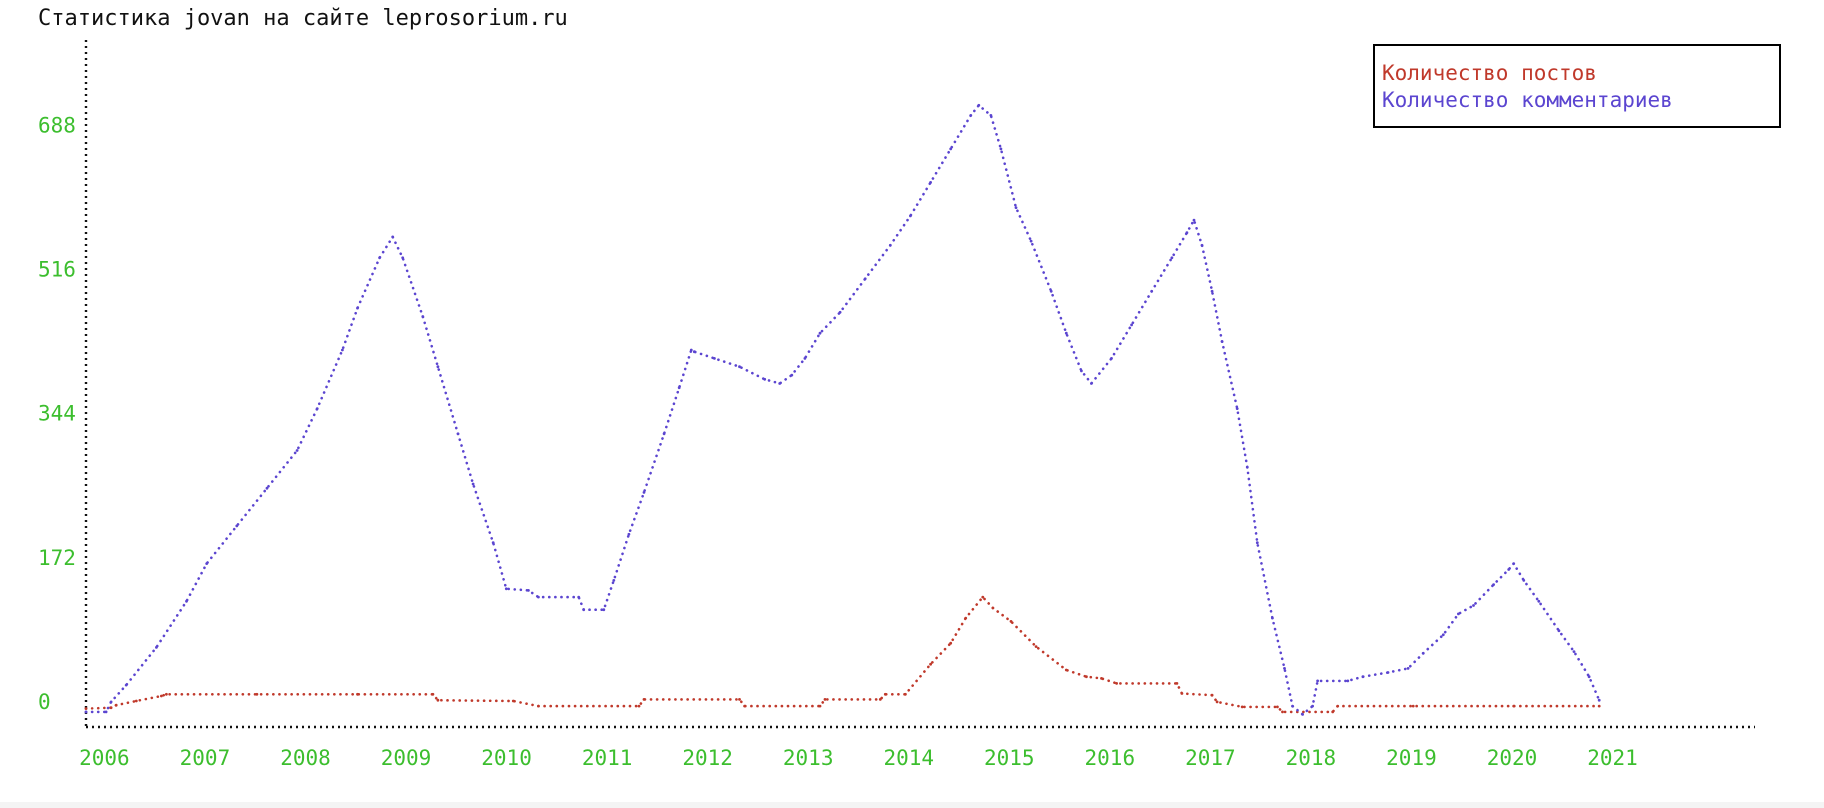  What do you see at coordinates (1512, 758) in the screenshot?
I see `x-tick-label: 2020` at bounding box center [1512, 758].